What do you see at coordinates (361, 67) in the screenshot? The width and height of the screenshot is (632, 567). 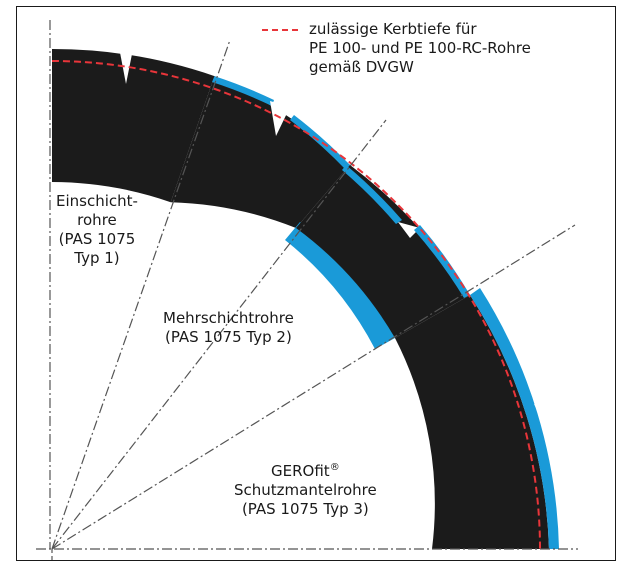 I see `legend-line-3: gemäß DVGW` at bounding box center [361, 67].